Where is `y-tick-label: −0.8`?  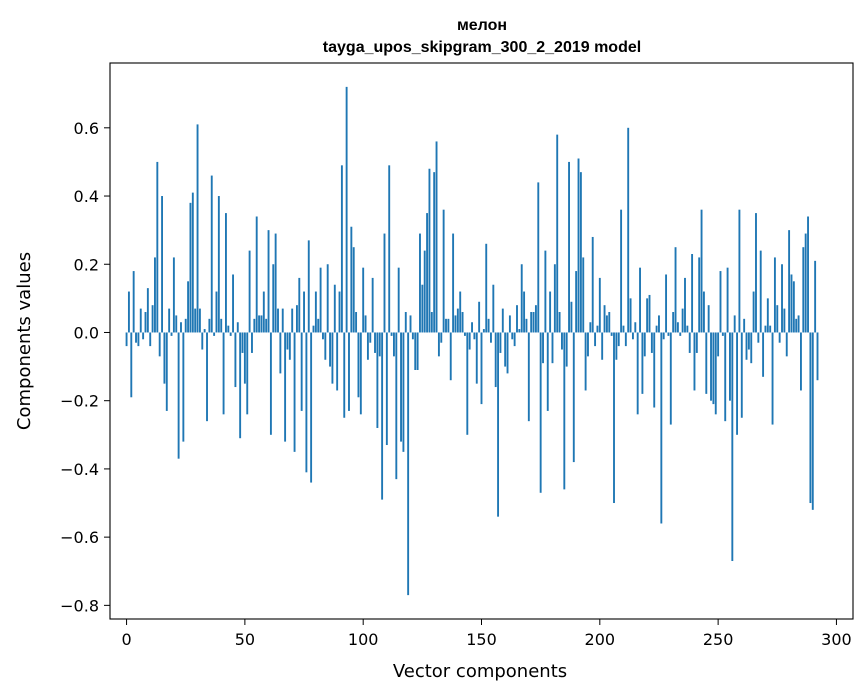 y-tick-label: −0.8 is located at coordinates (79, 605).